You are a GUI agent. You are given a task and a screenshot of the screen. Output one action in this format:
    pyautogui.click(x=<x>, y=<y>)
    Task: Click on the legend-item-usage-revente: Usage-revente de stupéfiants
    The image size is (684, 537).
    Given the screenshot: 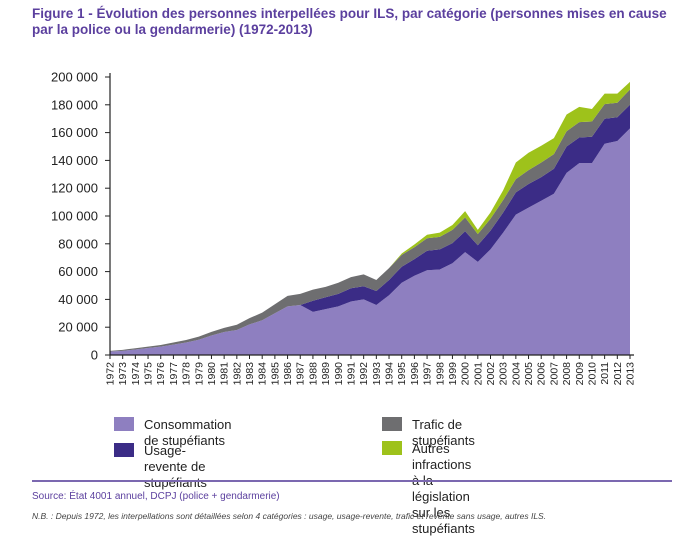 What is the action you would take?
    pyautogui.click(x=160, y=467)
    